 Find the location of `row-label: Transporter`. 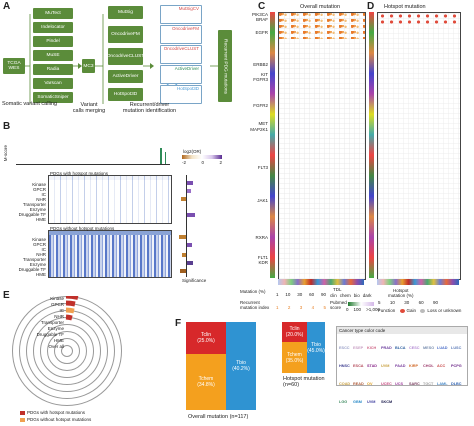

row-label: Transporter is located at coordinates (34, 259).